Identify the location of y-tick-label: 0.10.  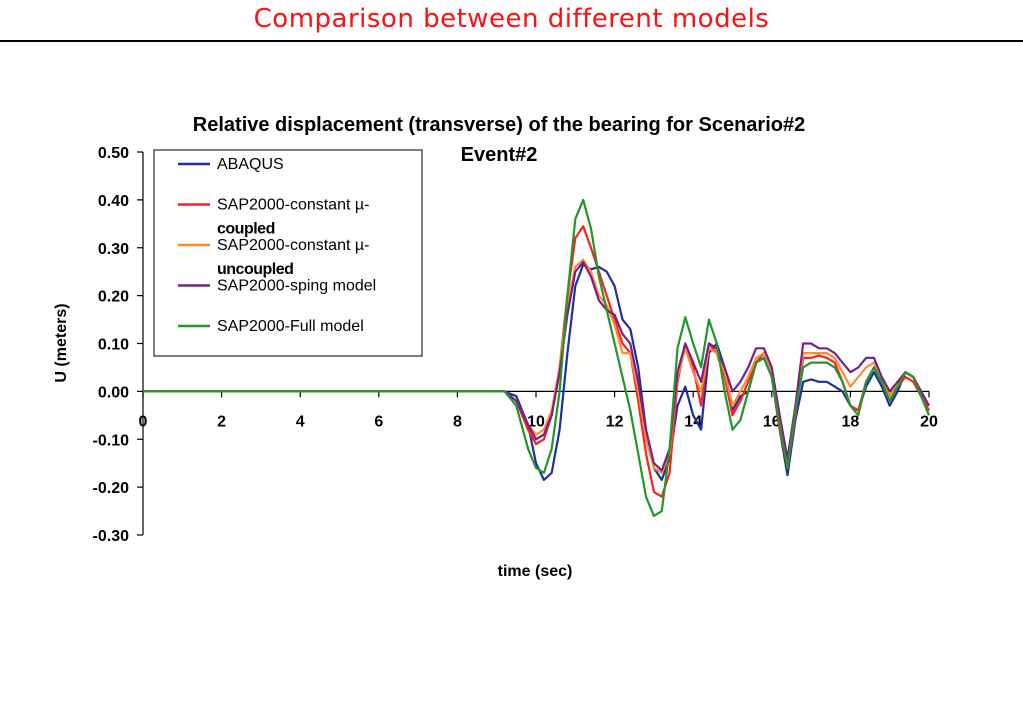
(113, 345).